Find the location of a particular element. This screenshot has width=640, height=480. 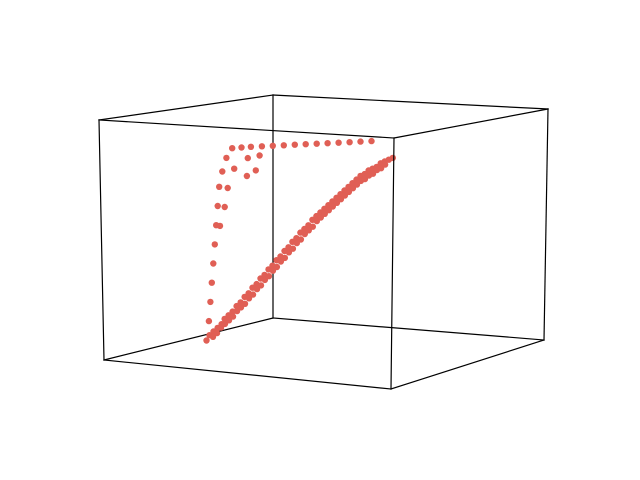

box-edge-left-bottom-depth is located at coordinates (188, 339).